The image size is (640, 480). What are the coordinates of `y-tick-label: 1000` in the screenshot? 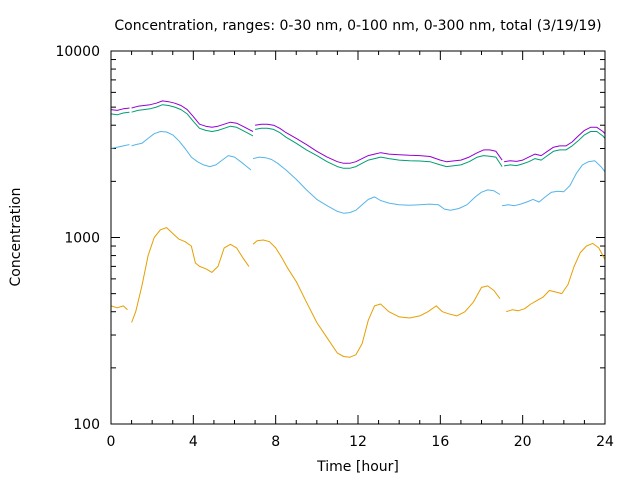 It's located at (82, 239).